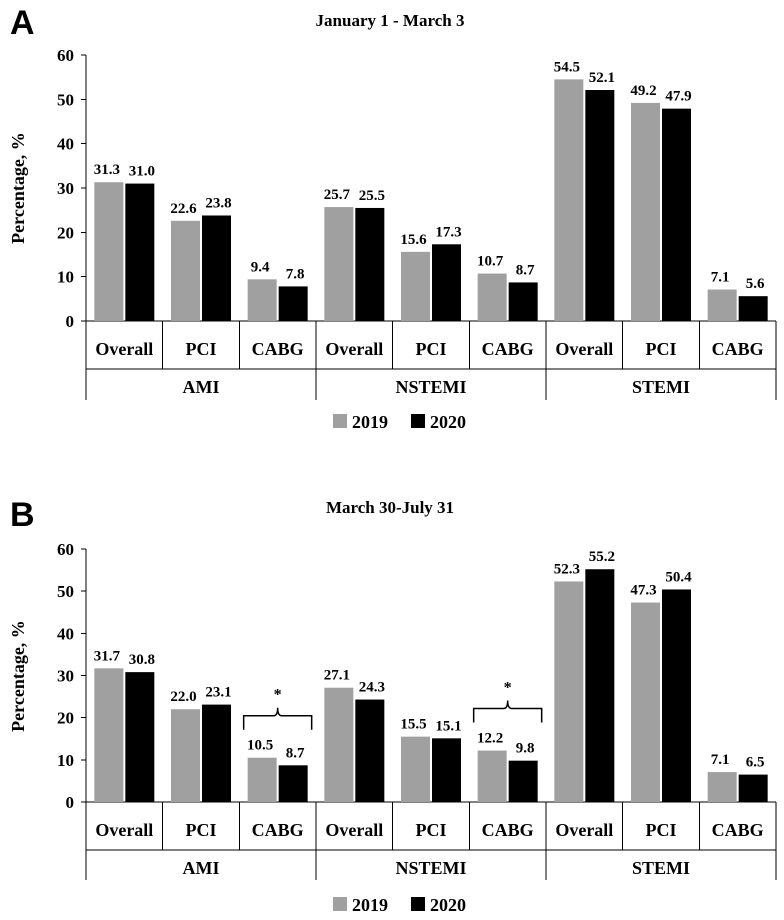 Image resolution: width=784 pixels, height=920 pixels. I want to click on value-label: 15.6, so click(413, 240).